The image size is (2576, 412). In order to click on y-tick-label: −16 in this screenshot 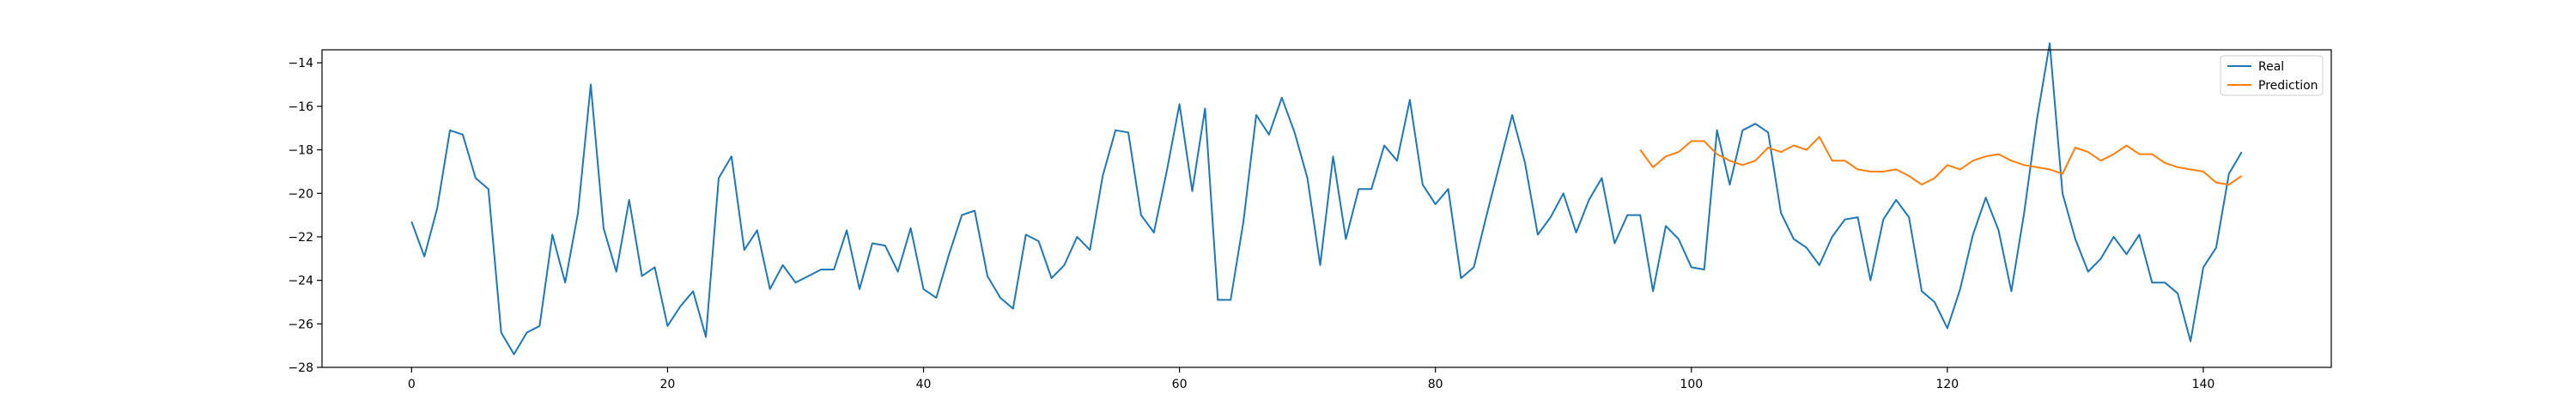, I will do `click(301, 107)`.